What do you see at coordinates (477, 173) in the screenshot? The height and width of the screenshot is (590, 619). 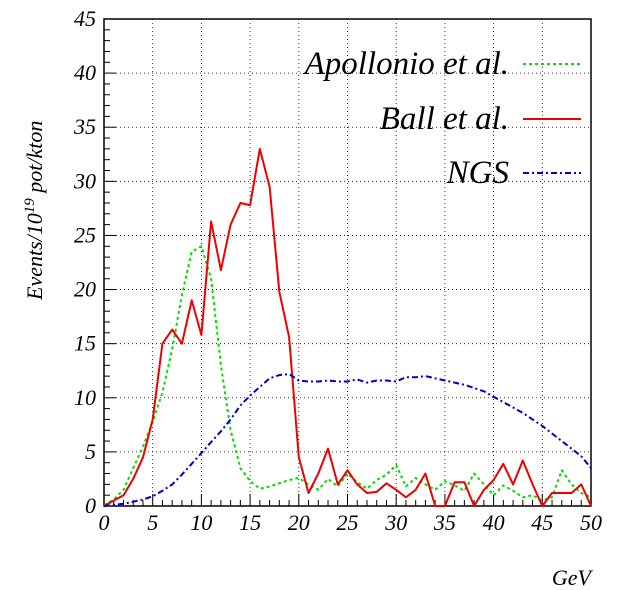 I see `legend-label-2: NGS` at bounding box center [477, 173].